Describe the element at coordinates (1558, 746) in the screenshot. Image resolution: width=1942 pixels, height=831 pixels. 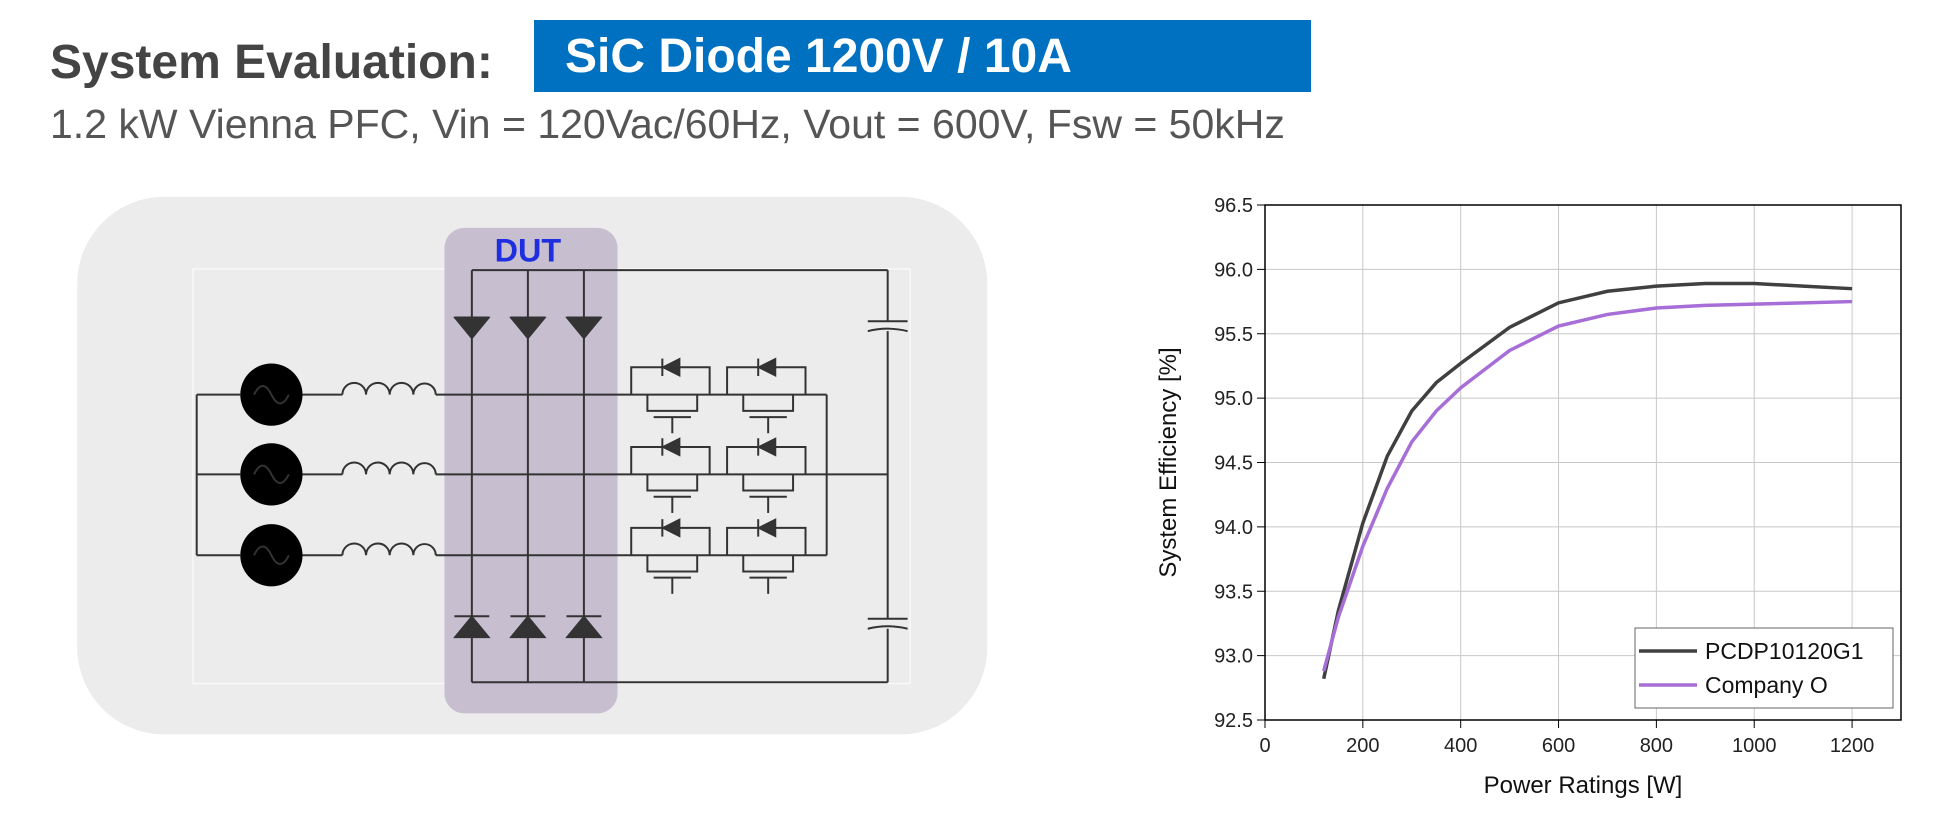
I see `x-tick-label: 600` at that location.